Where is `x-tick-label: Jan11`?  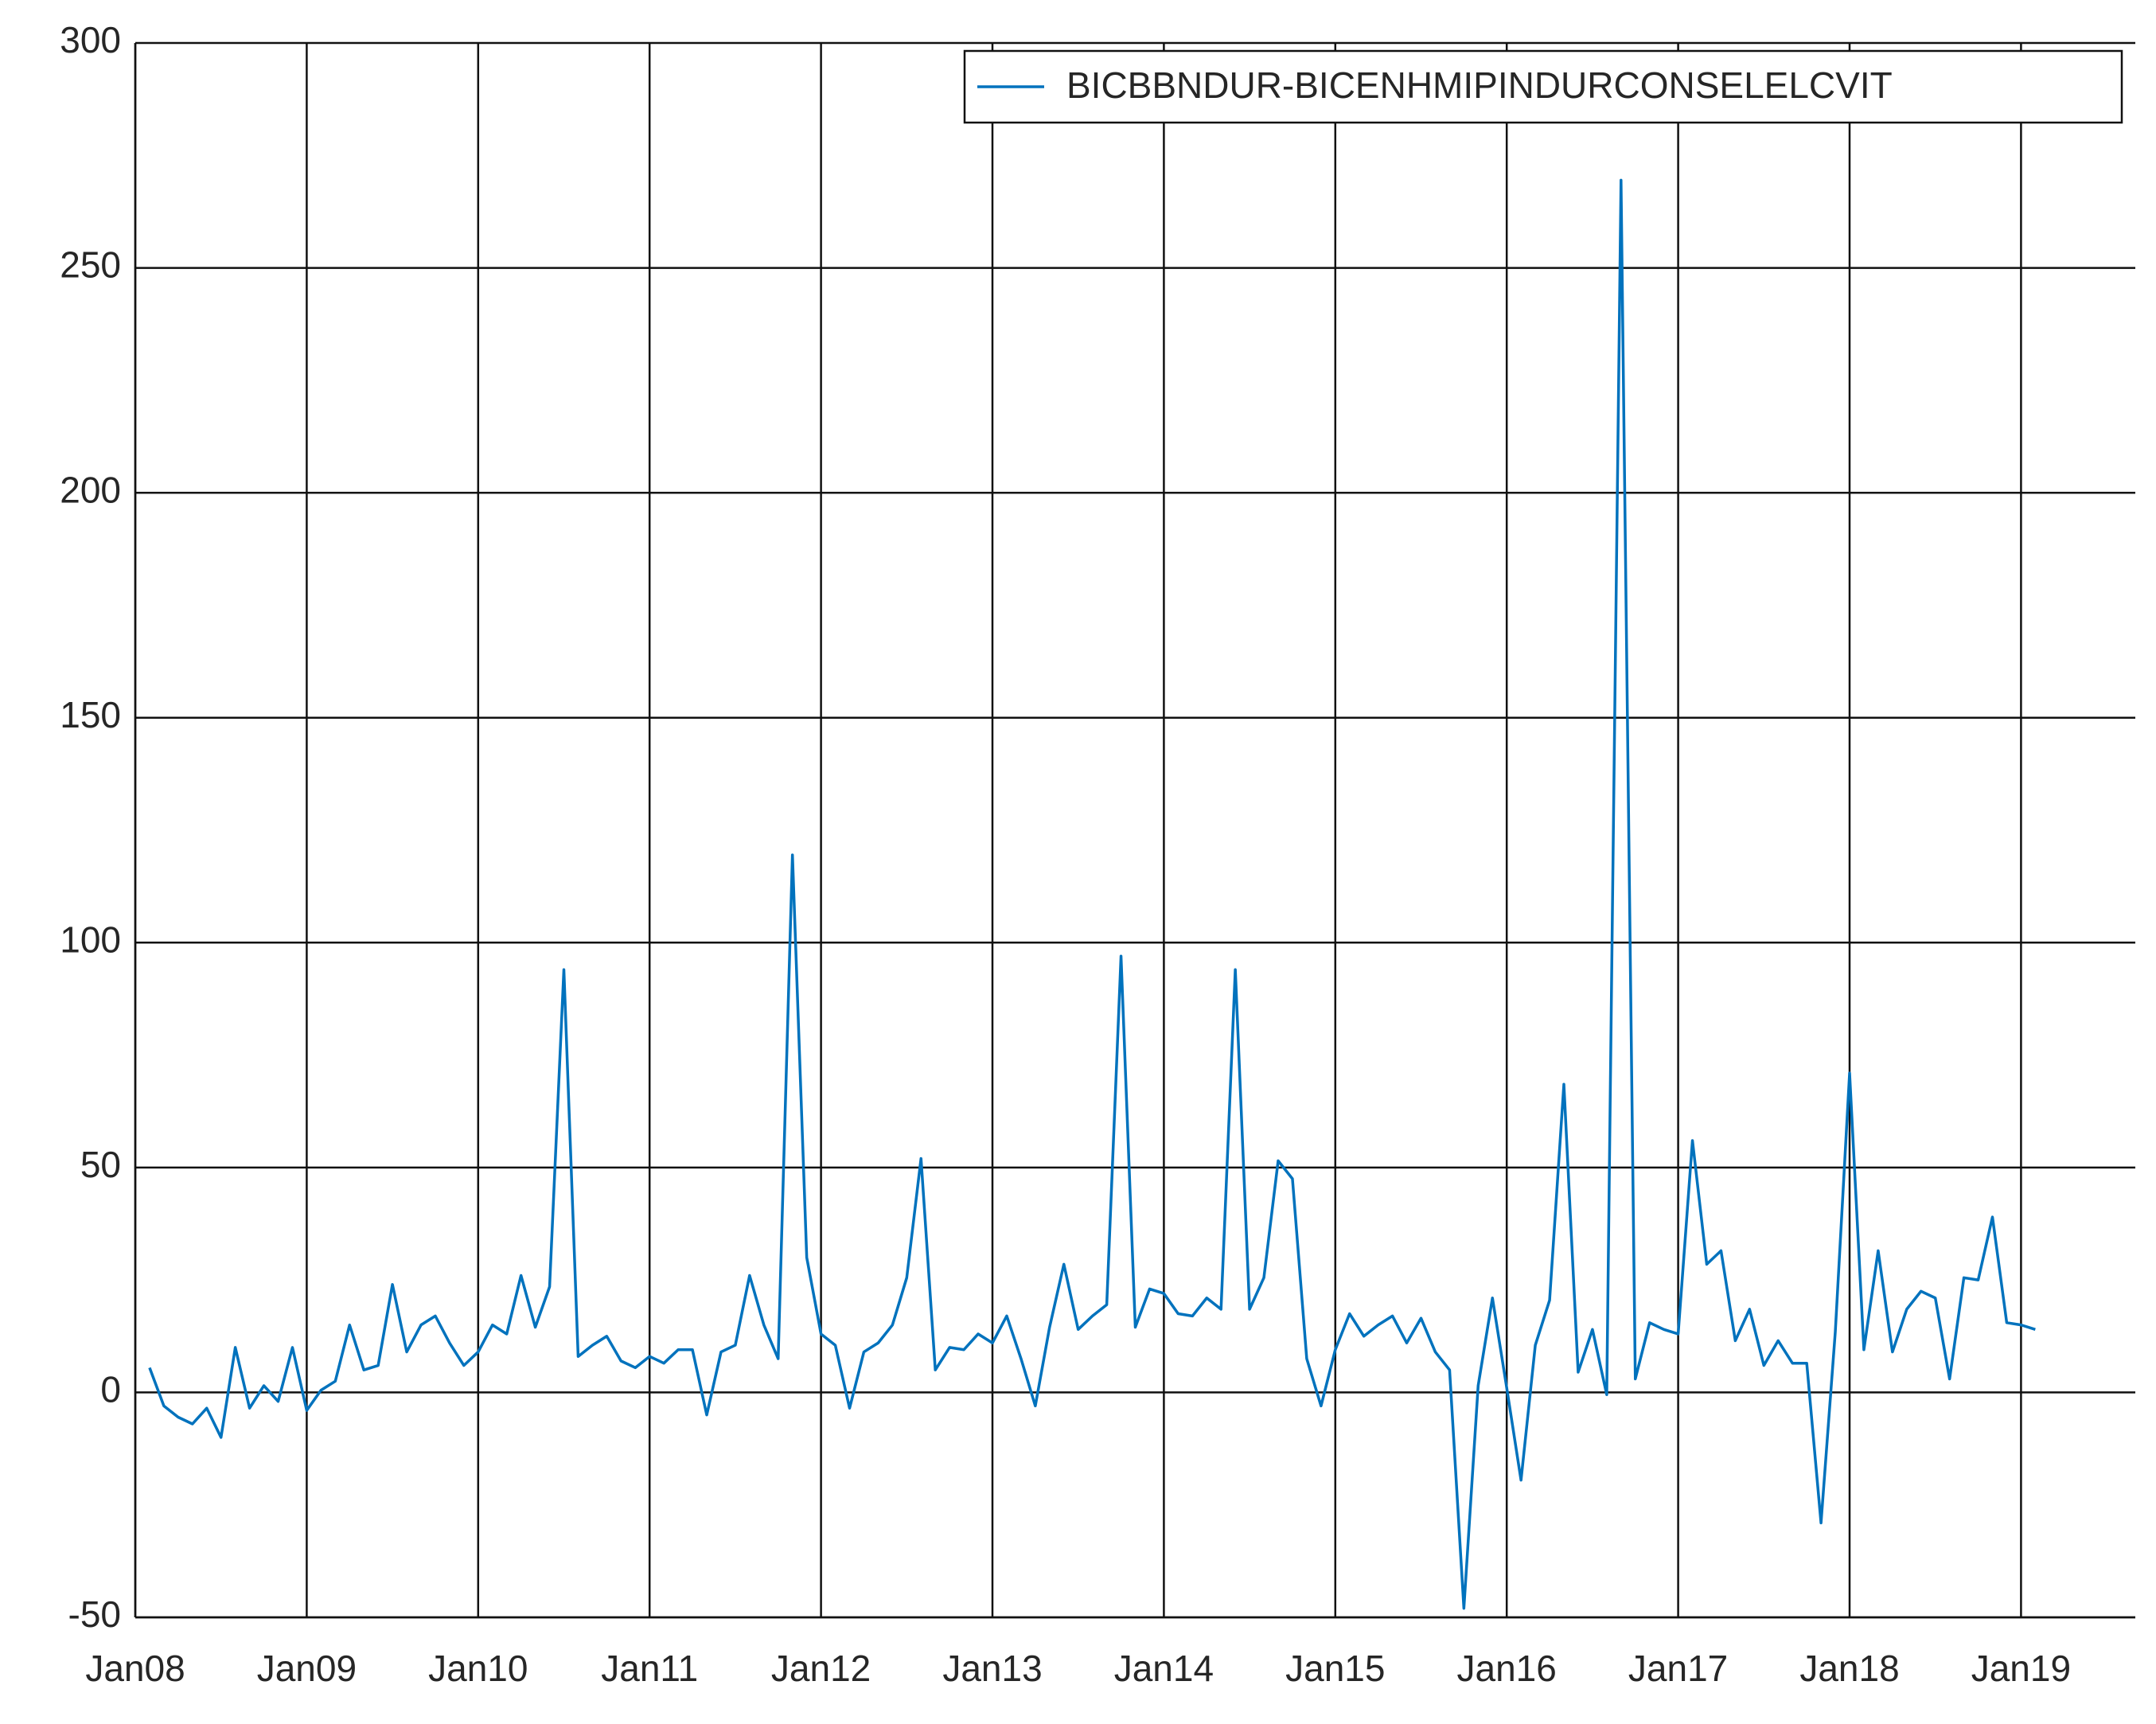
x-tick-label: Jan11 is located at coordinates (649, 1668).